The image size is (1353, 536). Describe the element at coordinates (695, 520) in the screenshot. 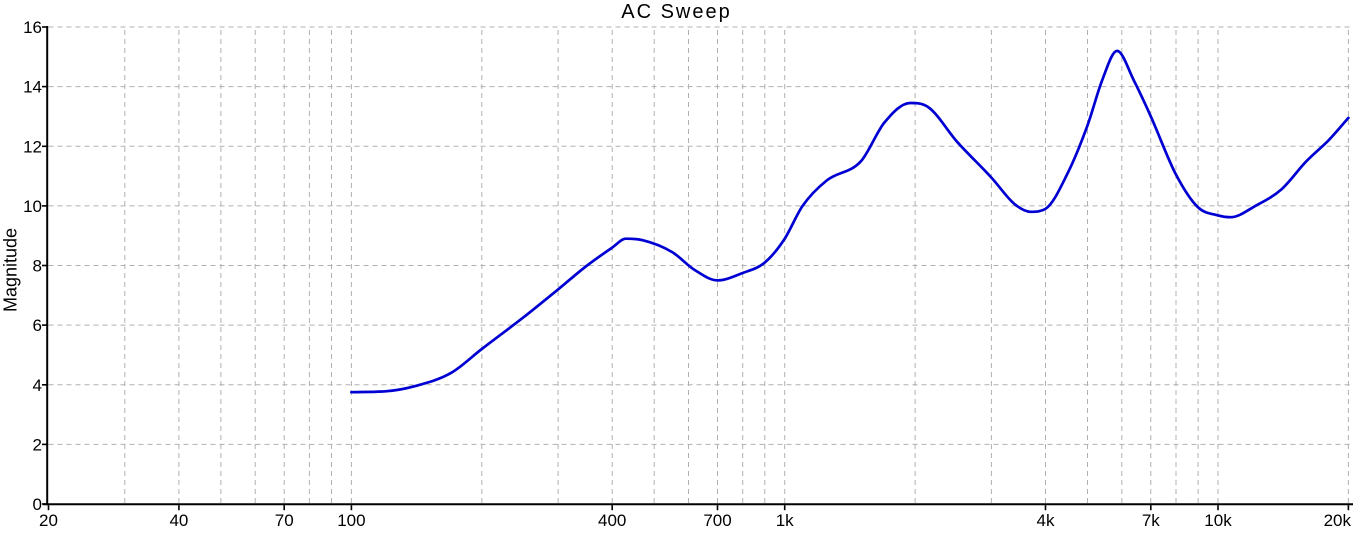

I see `x-tick-labels: 20 40 70 100 400 700 1k 4k 7k 10k 20k` at that location.